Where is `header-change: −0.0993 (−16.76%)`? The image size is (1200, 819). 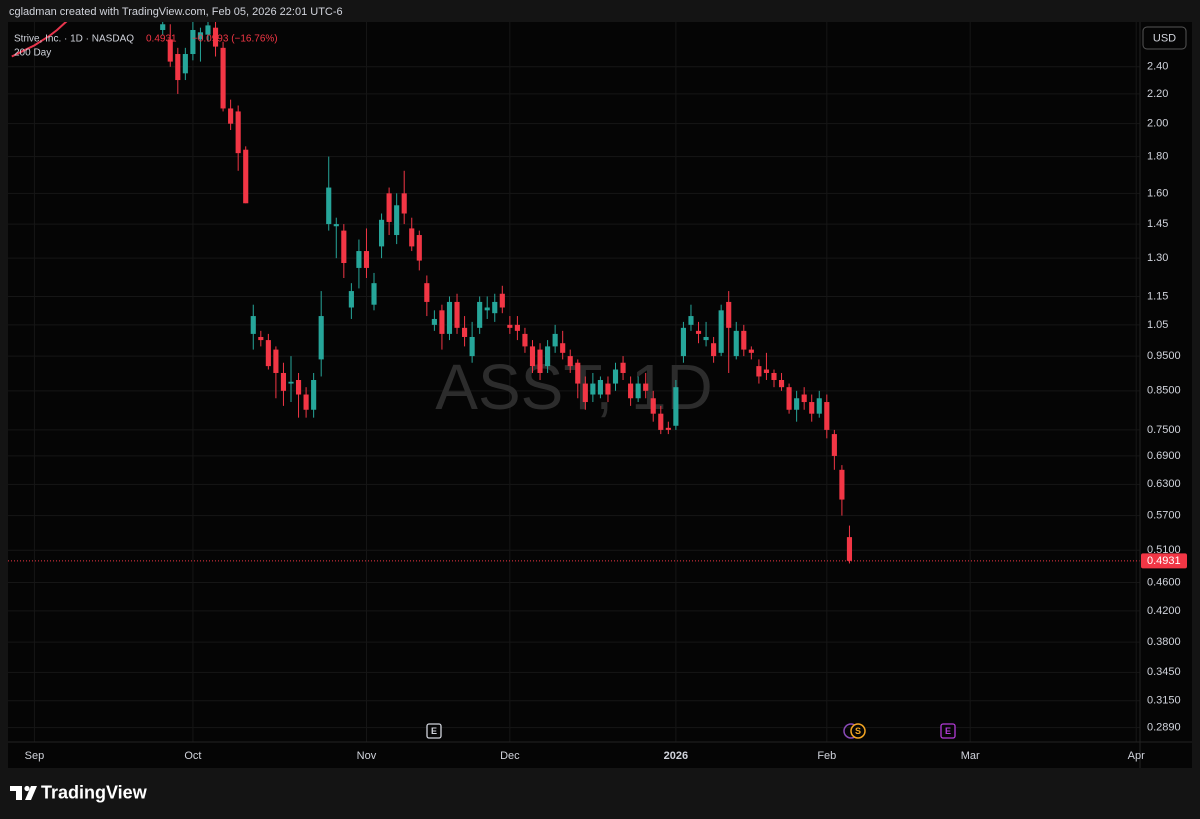
header-change: −0.0993 (−16.76%) is located at coordinates (235, 39).